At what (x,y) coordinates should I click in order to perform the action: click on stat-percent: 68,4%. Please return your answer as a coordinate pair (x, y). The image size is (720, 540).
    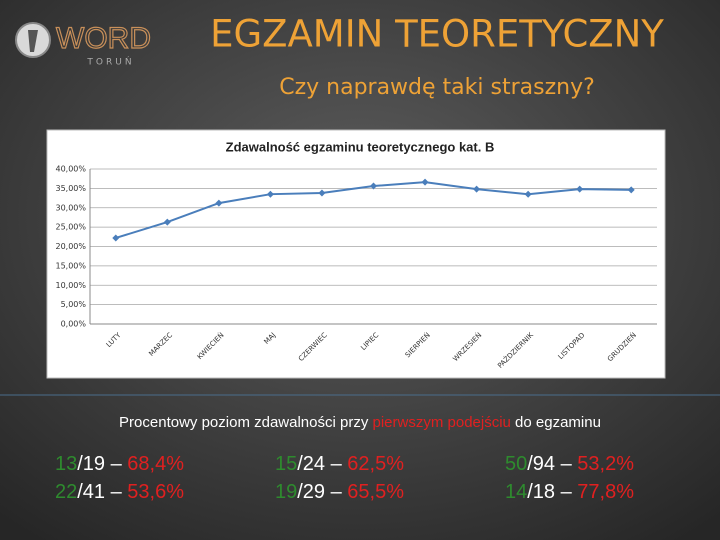
    Looking at the image, I should click on (155, 464).